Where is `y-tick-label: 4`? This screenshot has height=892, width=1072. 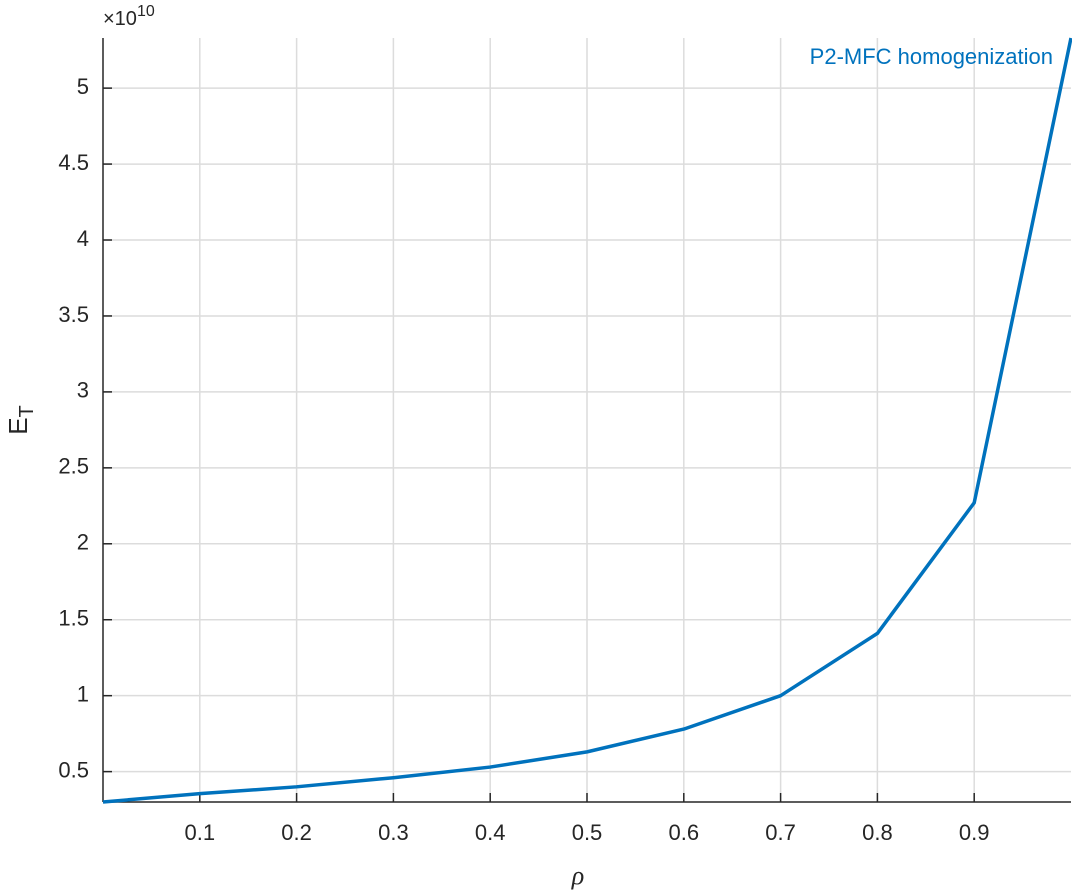
y-tick-label: 4 is located at coordinates (83, 238).